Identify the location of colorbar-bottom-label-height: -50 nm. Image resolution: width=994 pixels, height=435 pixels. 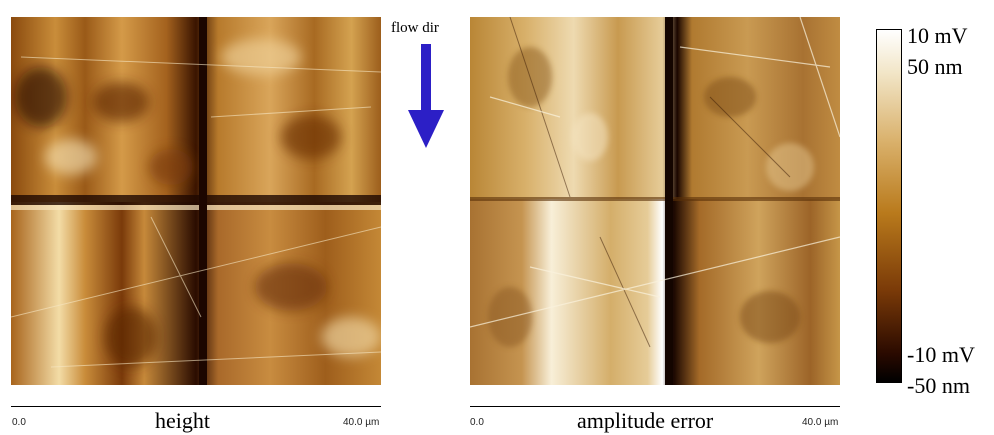
(938, 385).